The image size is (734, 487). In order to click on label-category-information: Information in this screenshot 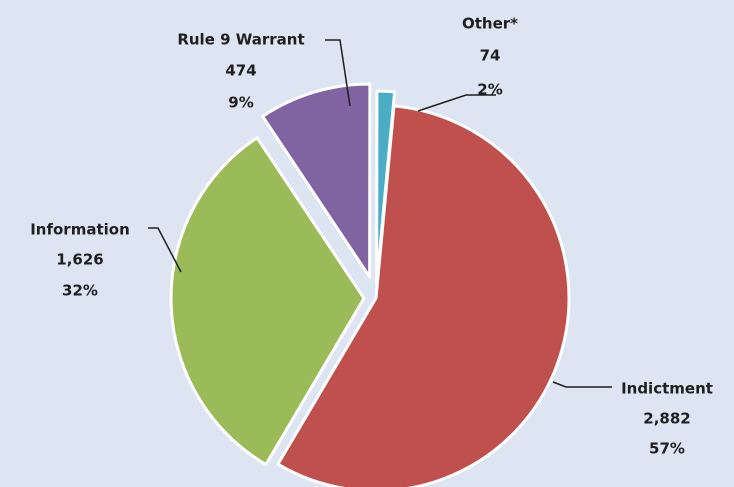, I will do `click(80, 230)`.